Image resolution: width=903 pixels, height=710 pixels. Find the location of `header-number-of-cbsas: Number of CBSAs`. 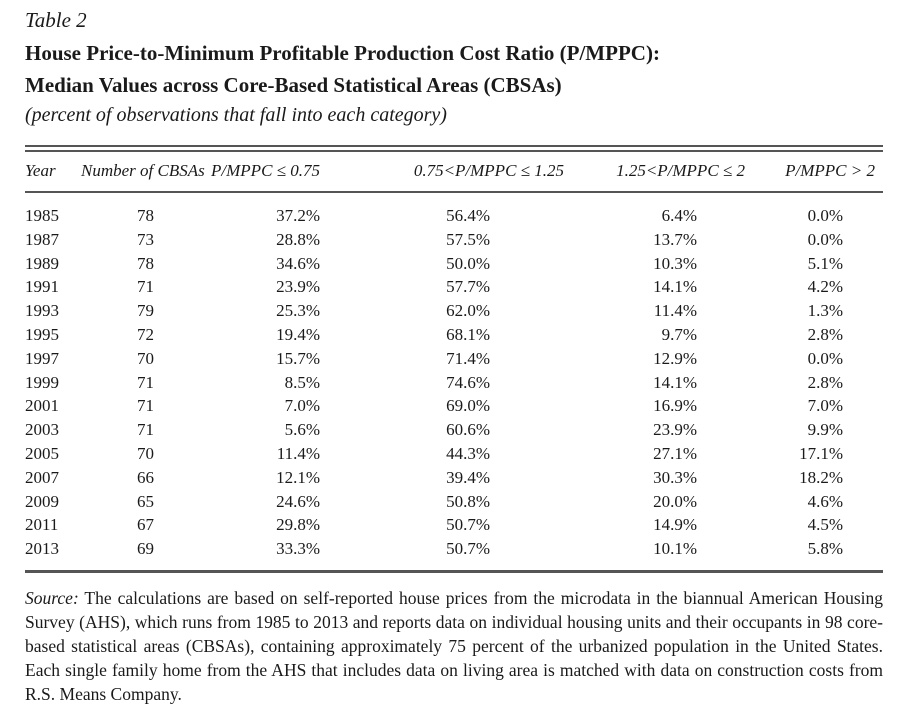

header-number-of-cbsas: Number of CBSAs is located at coordinates (143, 170).